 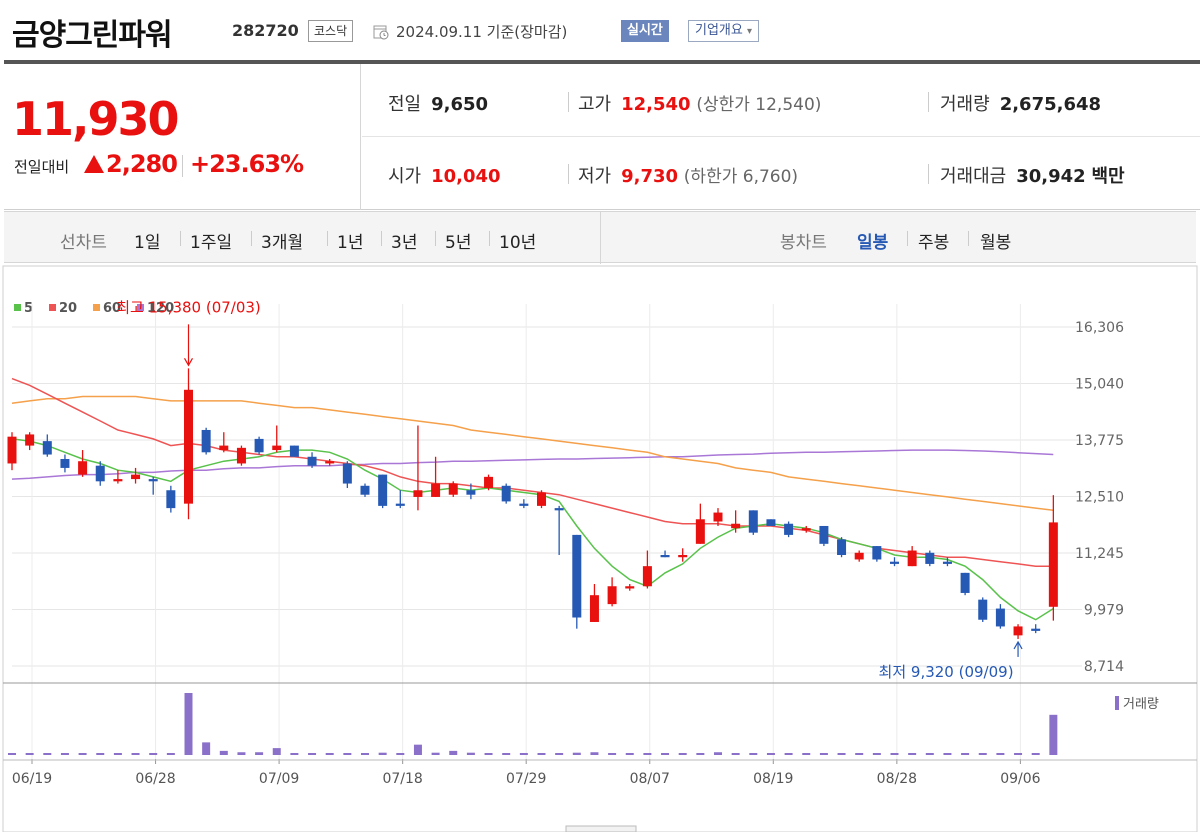 What do you see at coordinates (458, 243) in the screenshot?
I see `period-5y-button: 5년` at bounding box center [458, 243].